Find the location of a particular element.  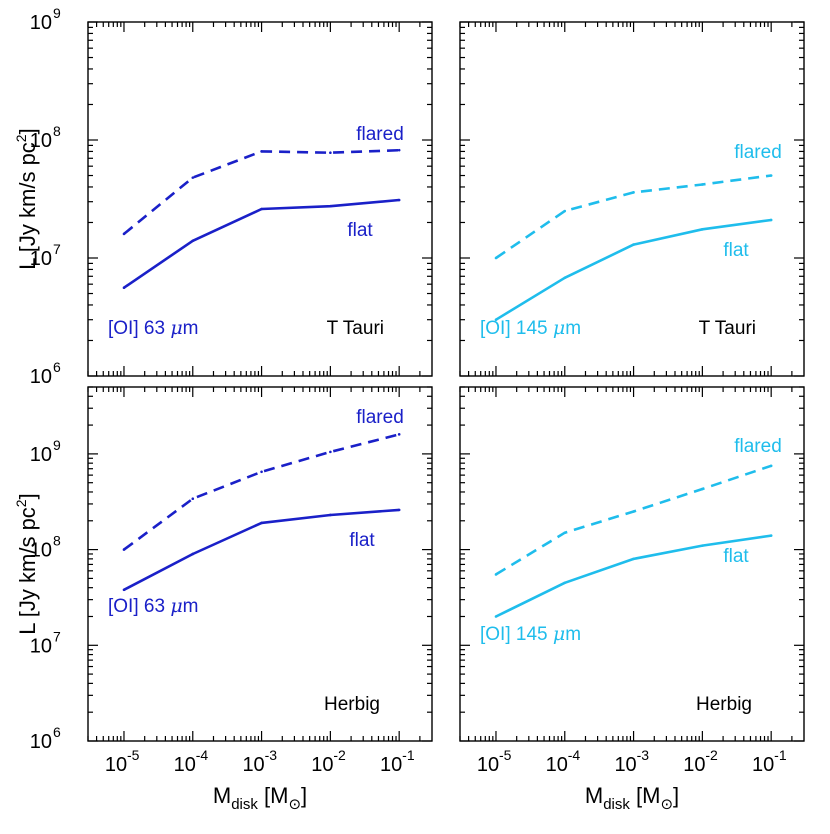

series-flared-line is located at coordinates (261, 492).